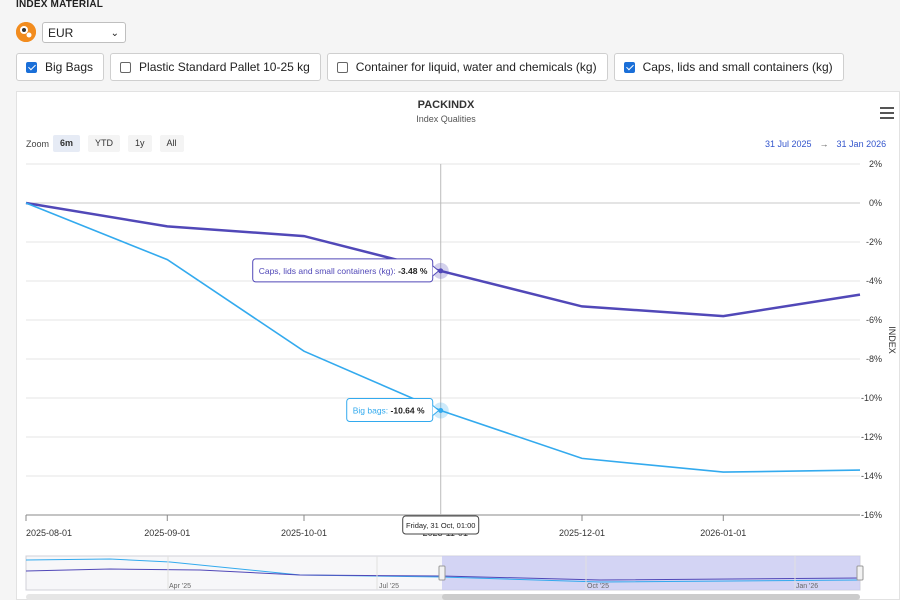 The height and width of the screenshot is (600, 900). What do you see at coordinates (328, 271) in the screenshot?
I see `tooltip-label: Caps, lids and small containers (kg):` at bounding box center [328, 271].